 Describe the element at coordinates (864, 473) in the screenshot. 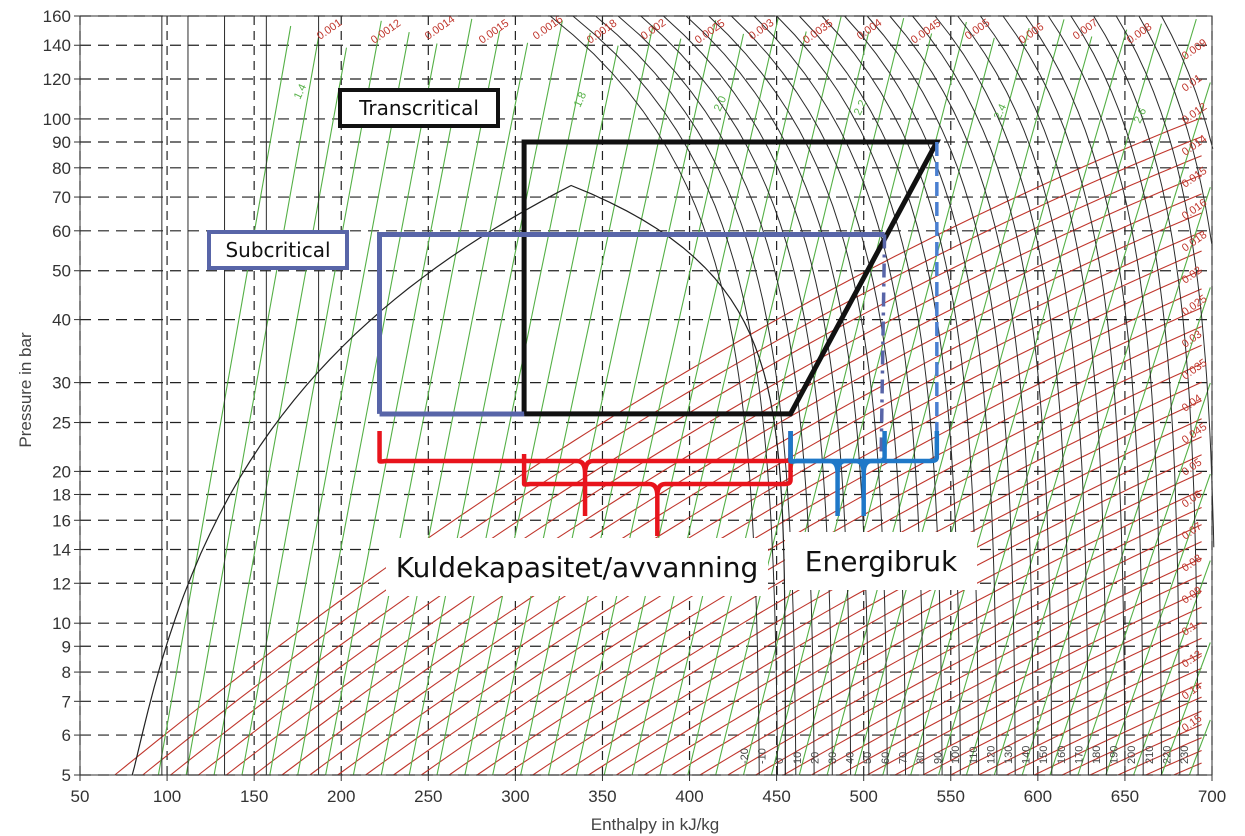

I see `bracket-energy-transcritical` at that location.